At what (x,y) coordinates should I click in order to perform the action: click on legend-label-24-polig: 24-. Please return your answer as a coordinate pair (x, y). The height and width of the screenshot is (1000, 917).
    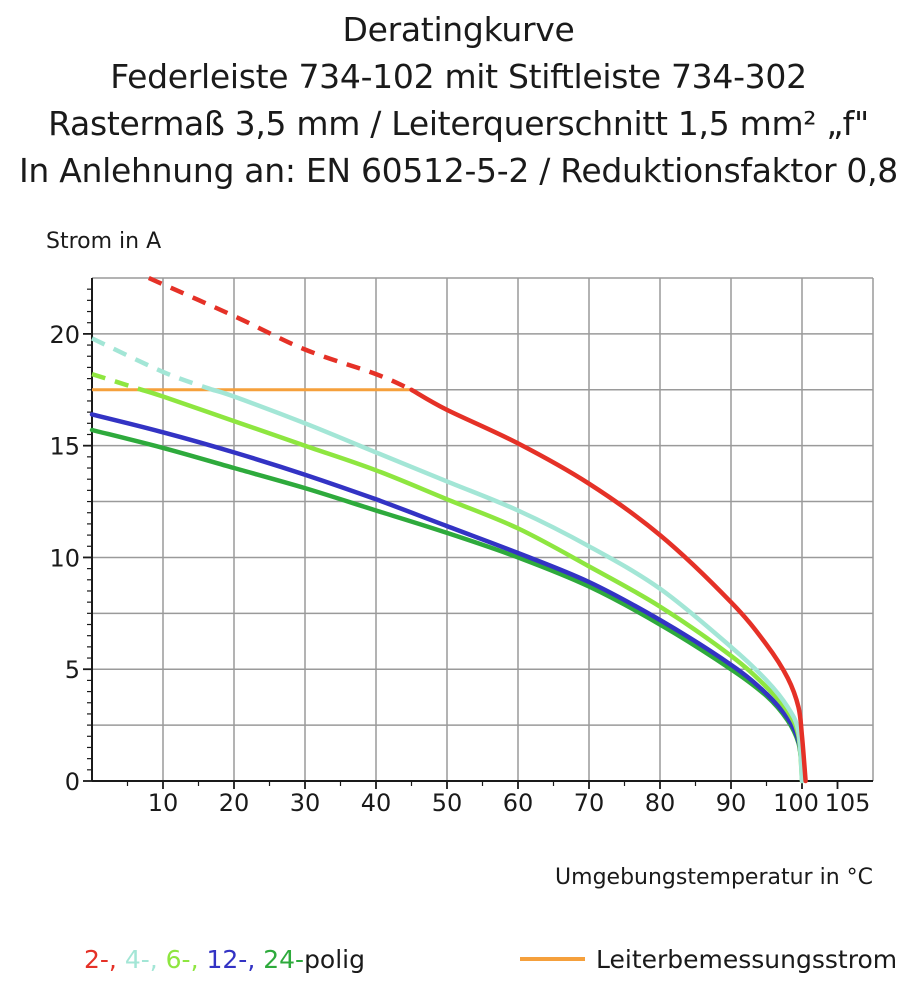
    Looking at the image, I should click on (283, 959).